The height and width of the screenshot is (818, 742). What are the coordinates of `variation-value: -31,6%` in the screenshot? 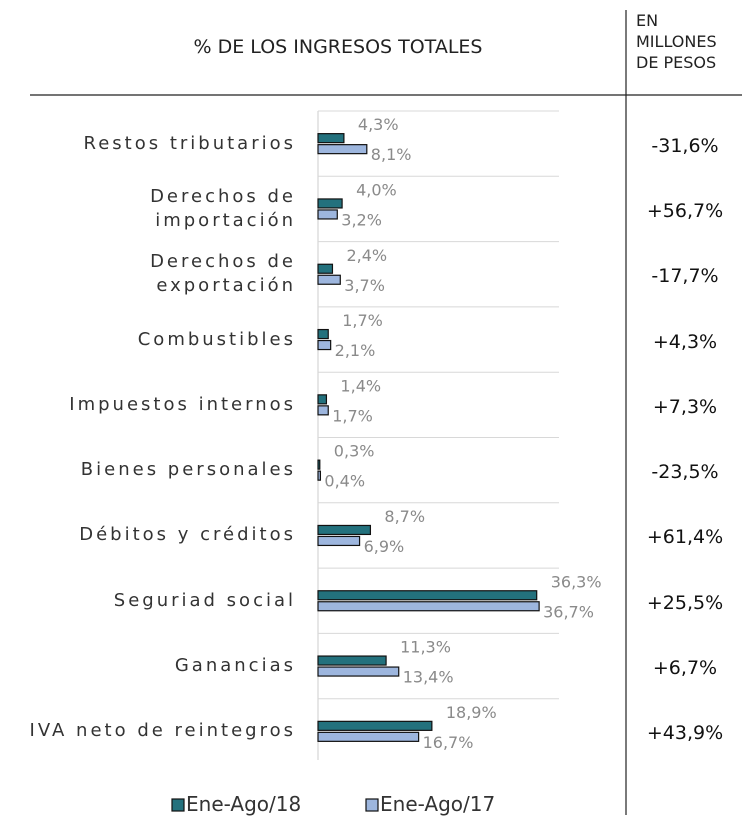 It's located at (685, 145).